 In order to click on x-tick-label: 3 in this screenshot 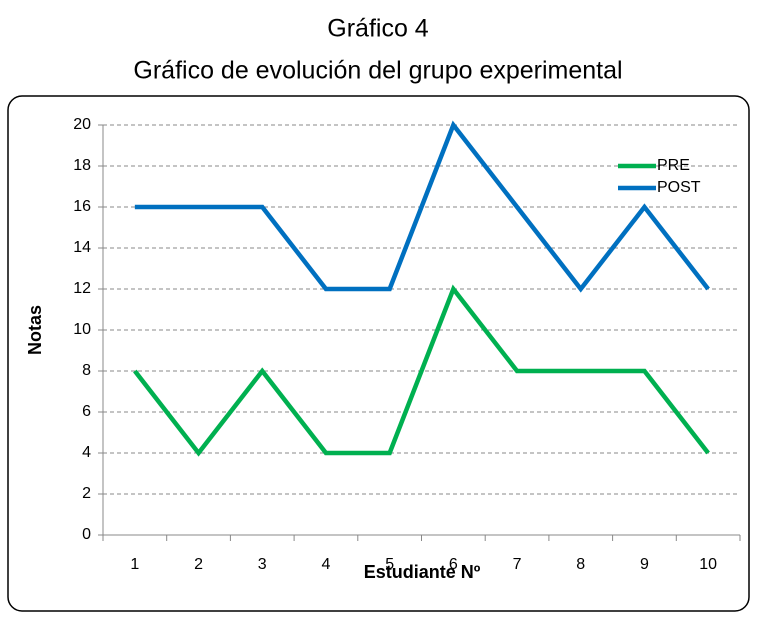, I will do `click(262, 564)`.